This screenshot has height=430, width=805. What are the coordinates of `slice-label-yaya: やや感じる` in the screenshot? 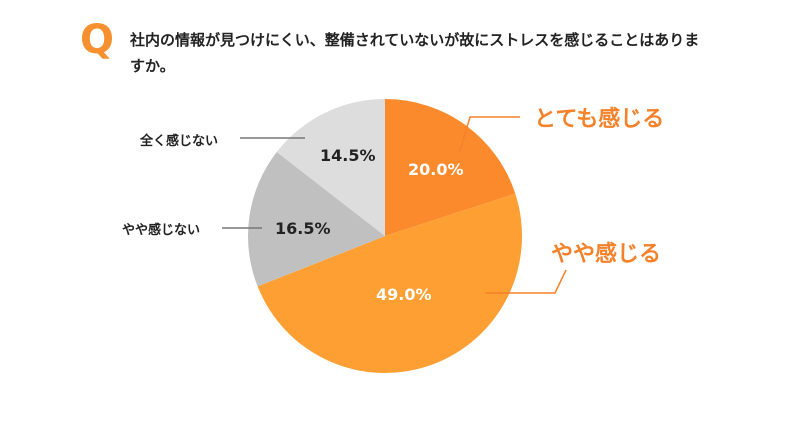 It's located at (606, 254).